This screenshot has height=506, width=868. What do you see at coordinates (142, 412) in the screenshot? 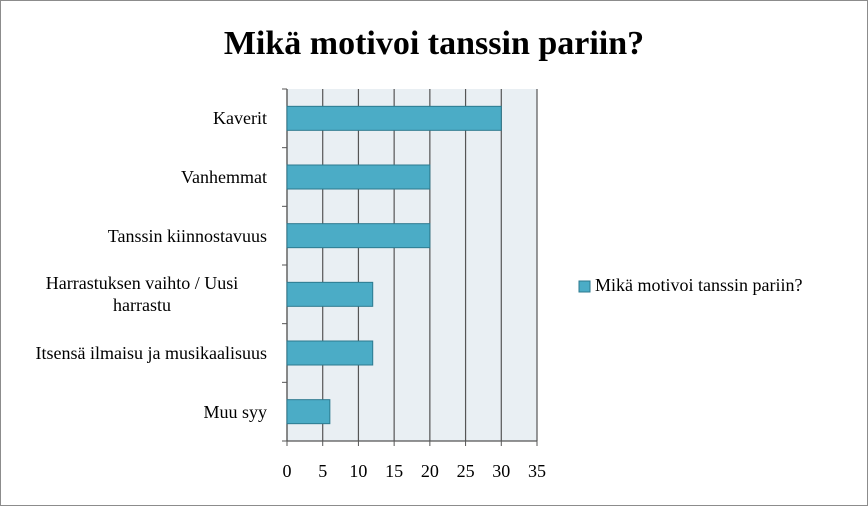
I see `y-tick-label-box: Muu syy` at bounding box center [142, 412].